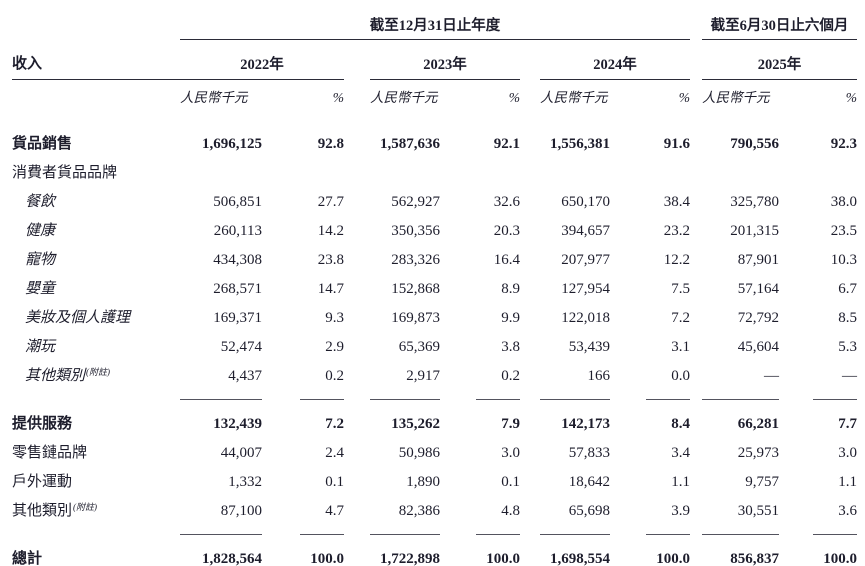 The image size is (865, 566). I want to click on cell-pct: 5.3, so click(847, 346).